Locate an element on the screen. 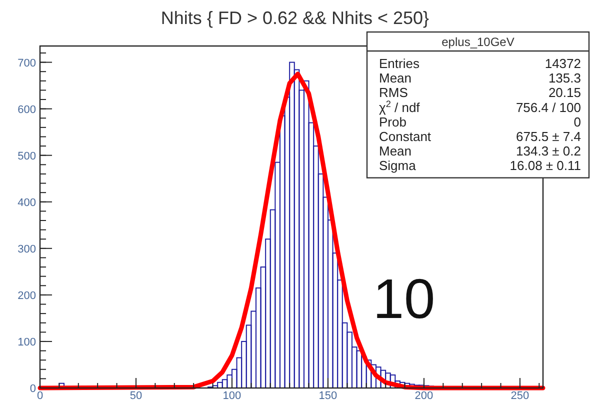  x-tick-label: 50 is located at coordinates (136, 395).